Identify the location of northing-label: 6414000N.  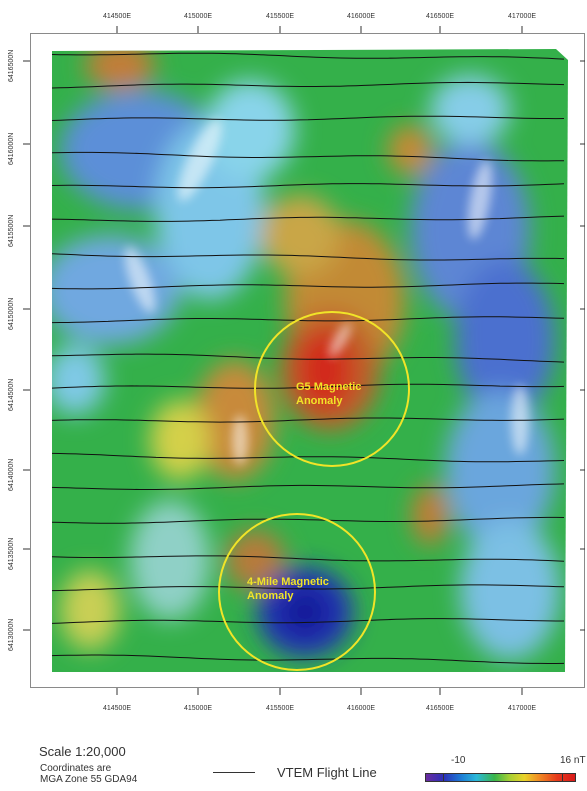
(11, 474).